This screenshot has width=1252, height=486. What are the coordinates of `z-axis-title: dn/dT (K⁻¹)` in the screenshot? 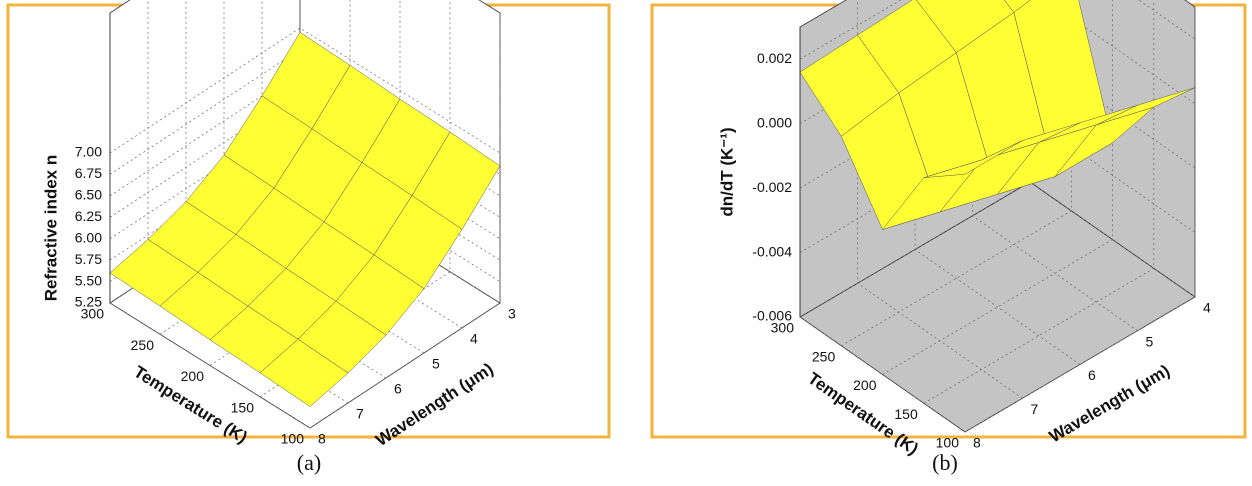 It's located at (726, 171).